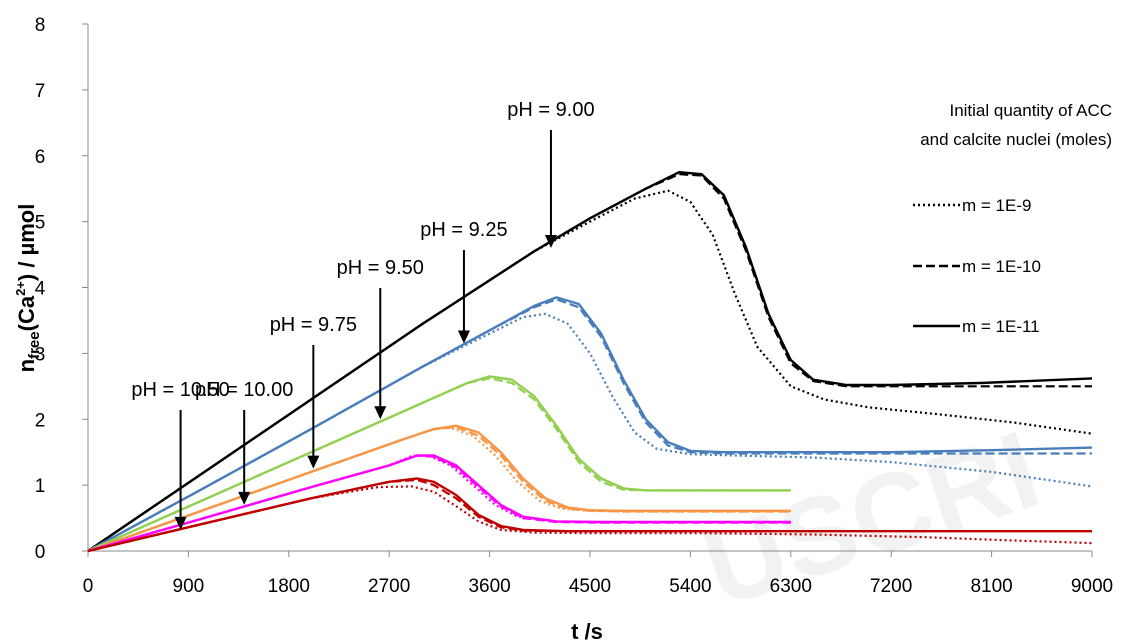 This screenshot has height=644, width=1123. I want to click on annotation-label: pH = 9.50, so click(380, 268).